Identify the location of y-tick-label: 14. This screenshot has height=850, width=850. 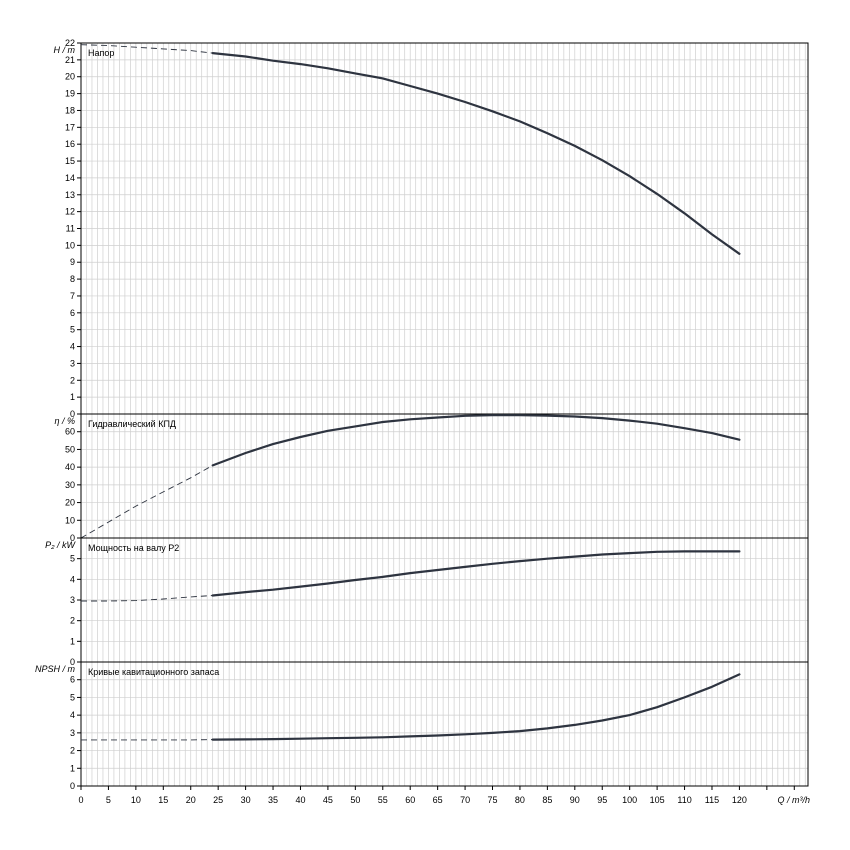
(70, 178).